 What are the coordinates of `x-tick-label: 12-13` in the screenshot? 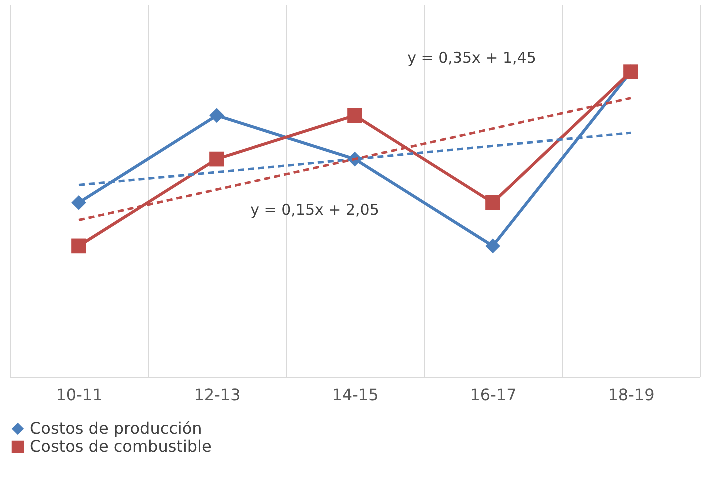 It's located at (217, 395).